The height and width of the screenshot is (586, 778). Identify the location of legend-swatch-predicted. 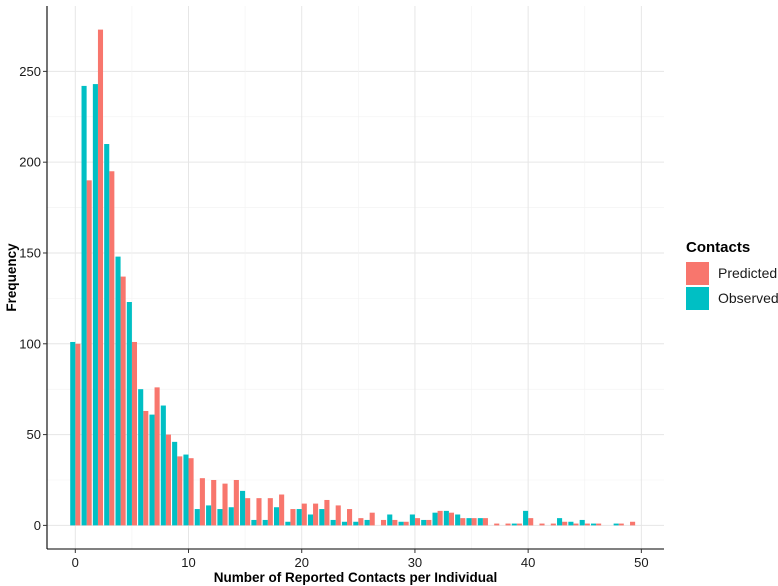
(697, 273).